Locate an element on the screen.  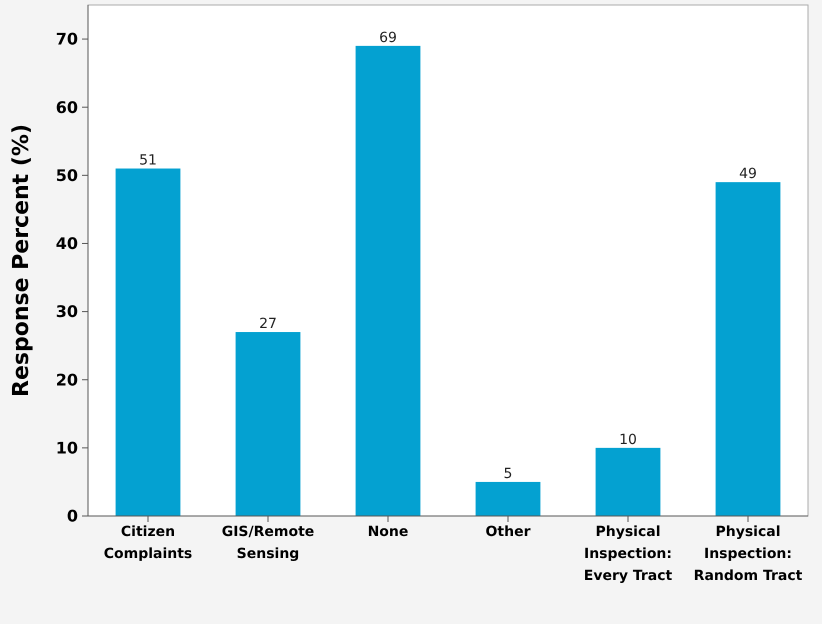
x-tick-label: GIS/Remote Sensing is located at coordinates (268, 543).